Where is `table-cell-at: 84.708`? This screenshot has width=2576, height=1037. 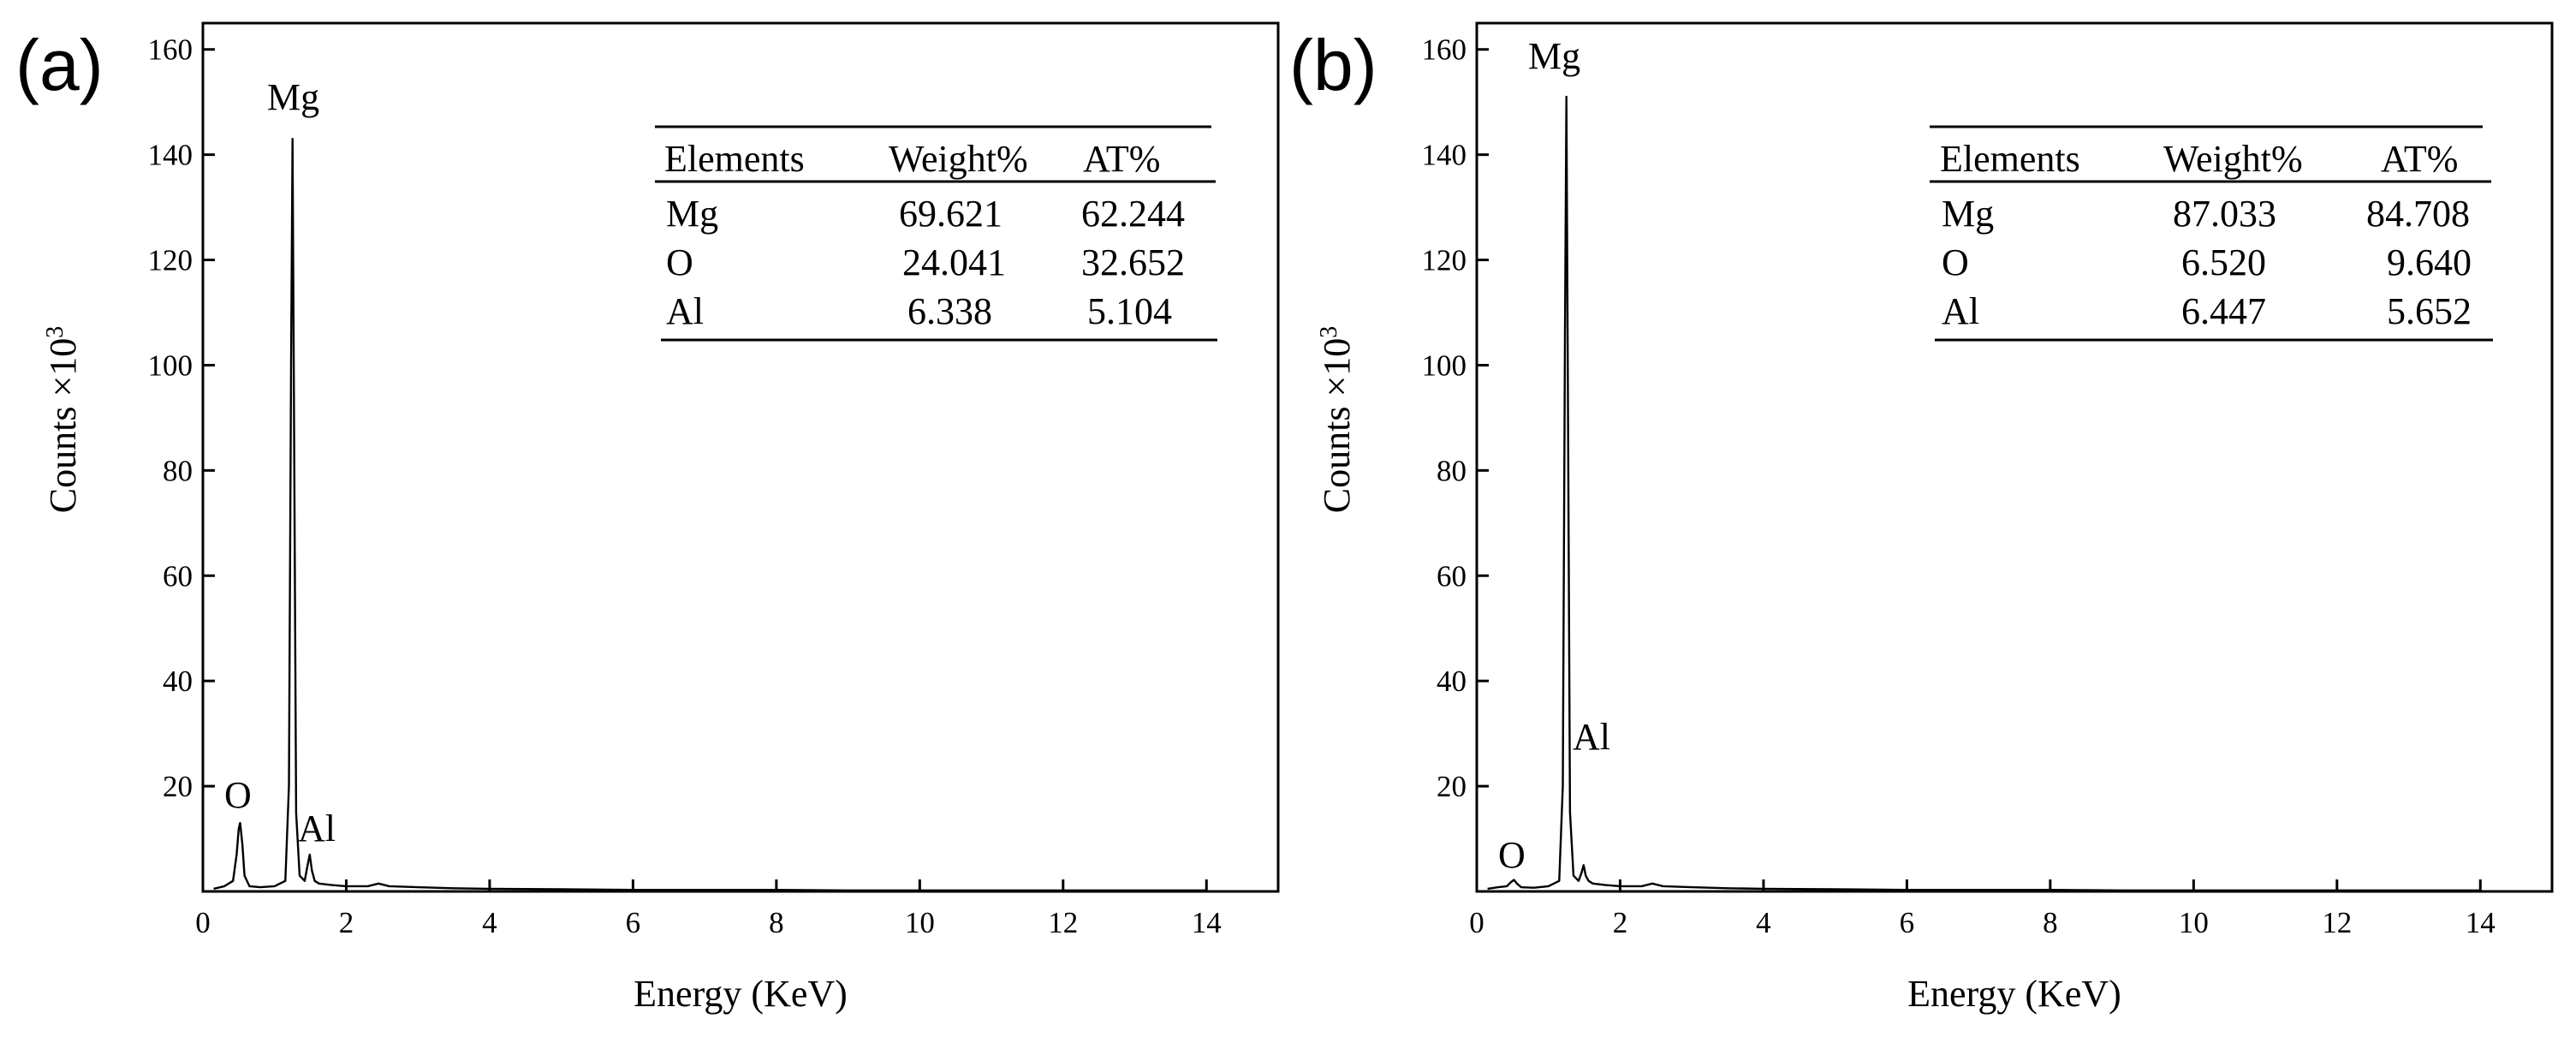 table-cell-at: 84.708 is located at coordinates (2418, 214).